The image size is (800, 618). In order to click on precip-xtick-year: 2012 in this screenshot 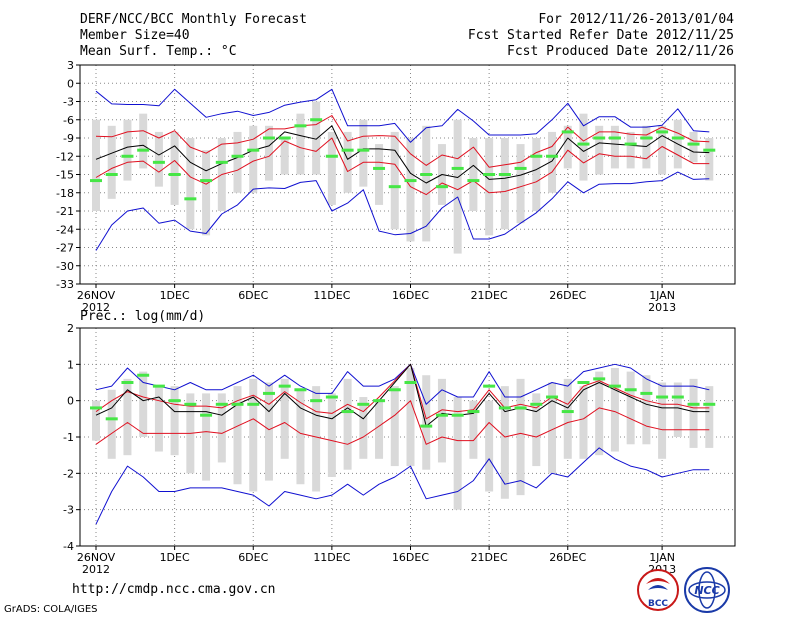, I will do `click(96, 569)`.